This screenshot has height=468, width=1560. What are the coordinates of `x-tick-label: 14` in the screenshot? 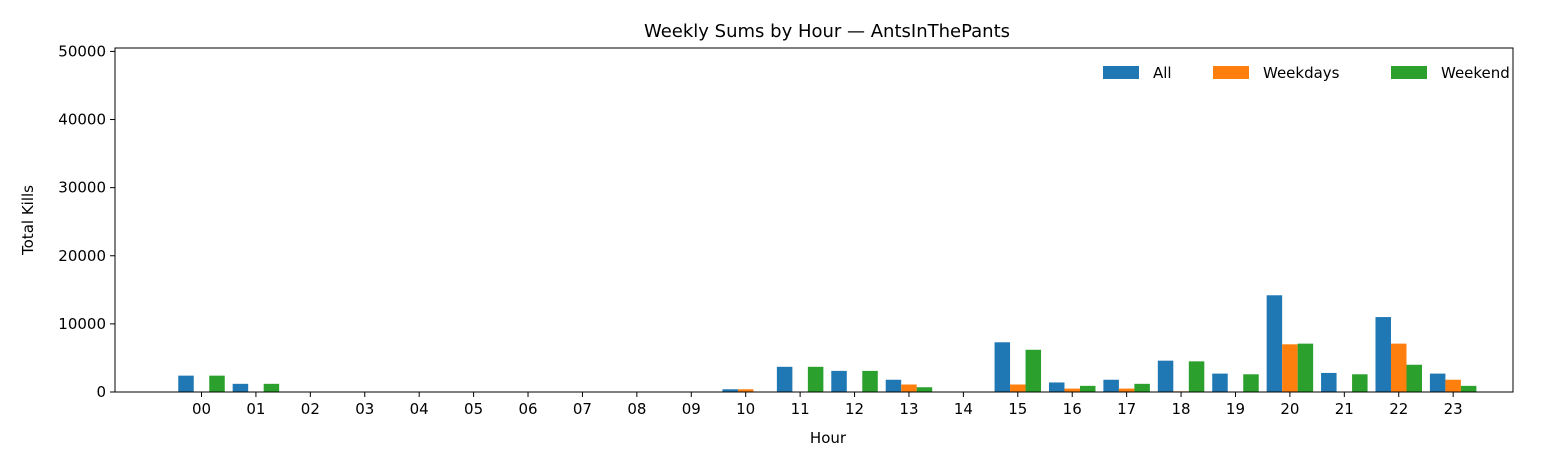 It's located at (963, 409).